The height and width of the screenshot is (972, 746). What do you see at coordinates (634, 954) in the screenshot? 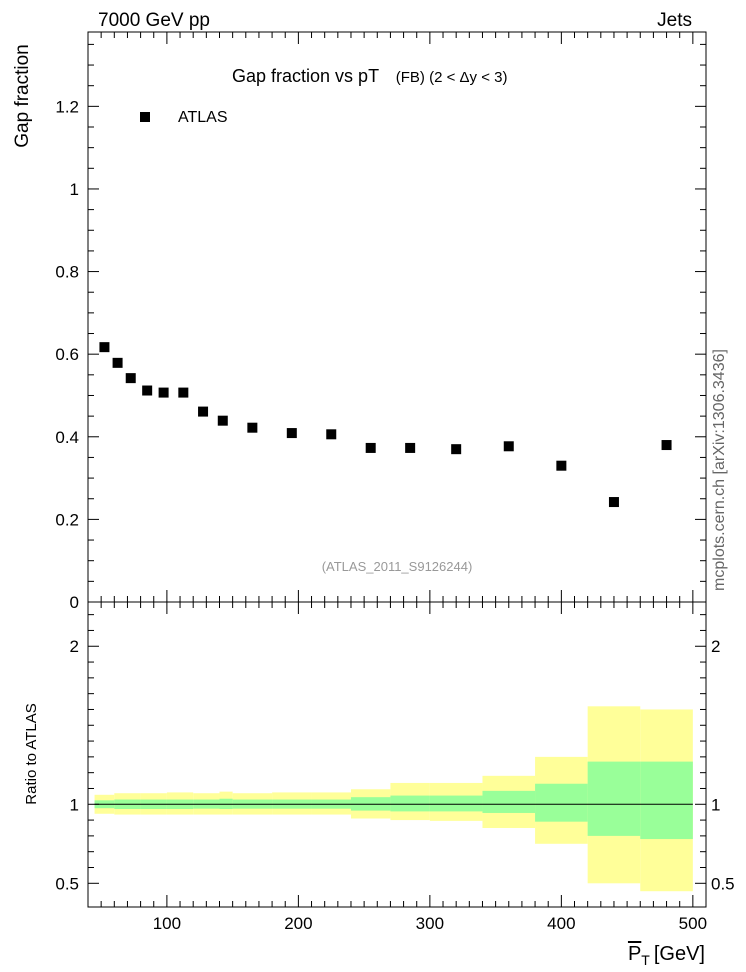
I see `x-axis-label-symbol: P` at bounding box center [634, 954].